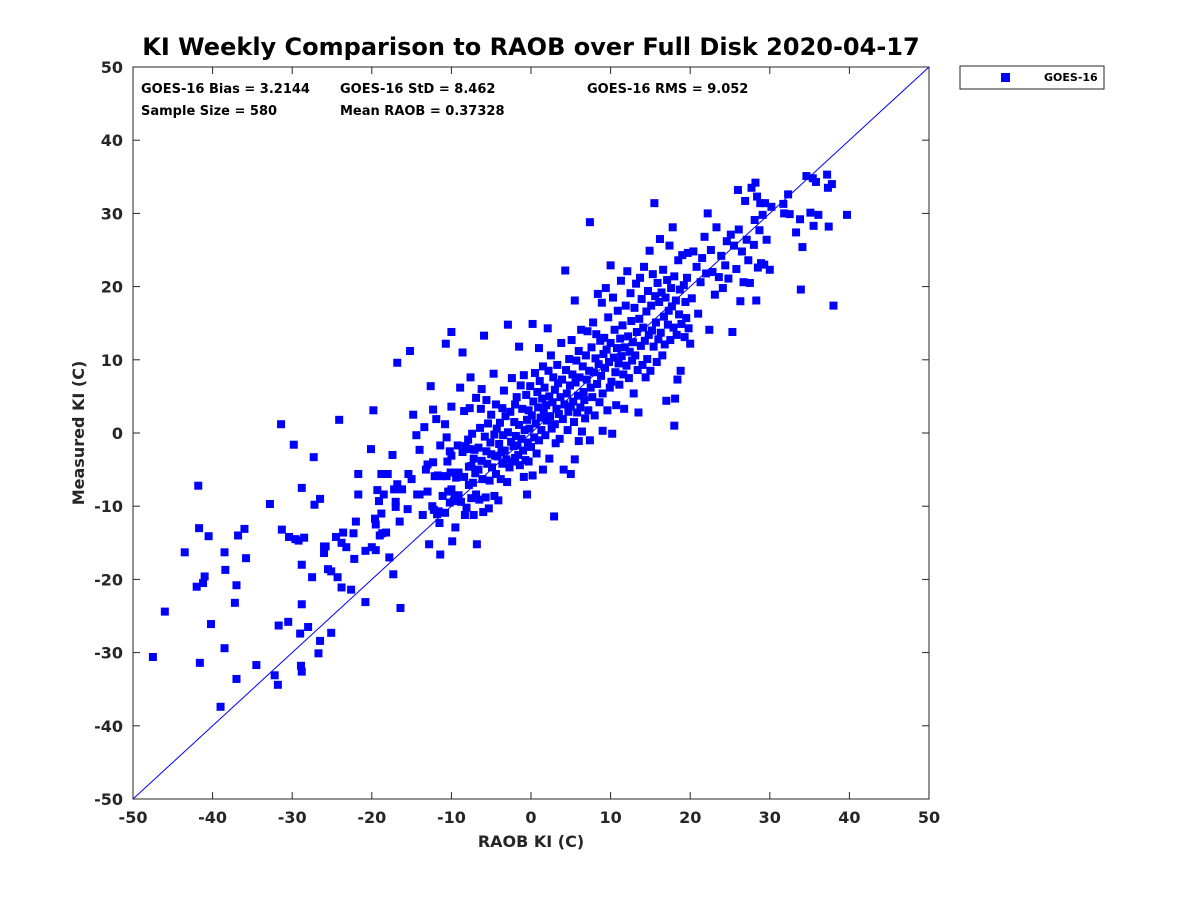 The height and width of the screenshot is (900, 1200). What do you see at coordinates (1071, 77) in the screenshot?
I see `legend-label-goes-16: GOES-16` at bounding box center [1071, 77].